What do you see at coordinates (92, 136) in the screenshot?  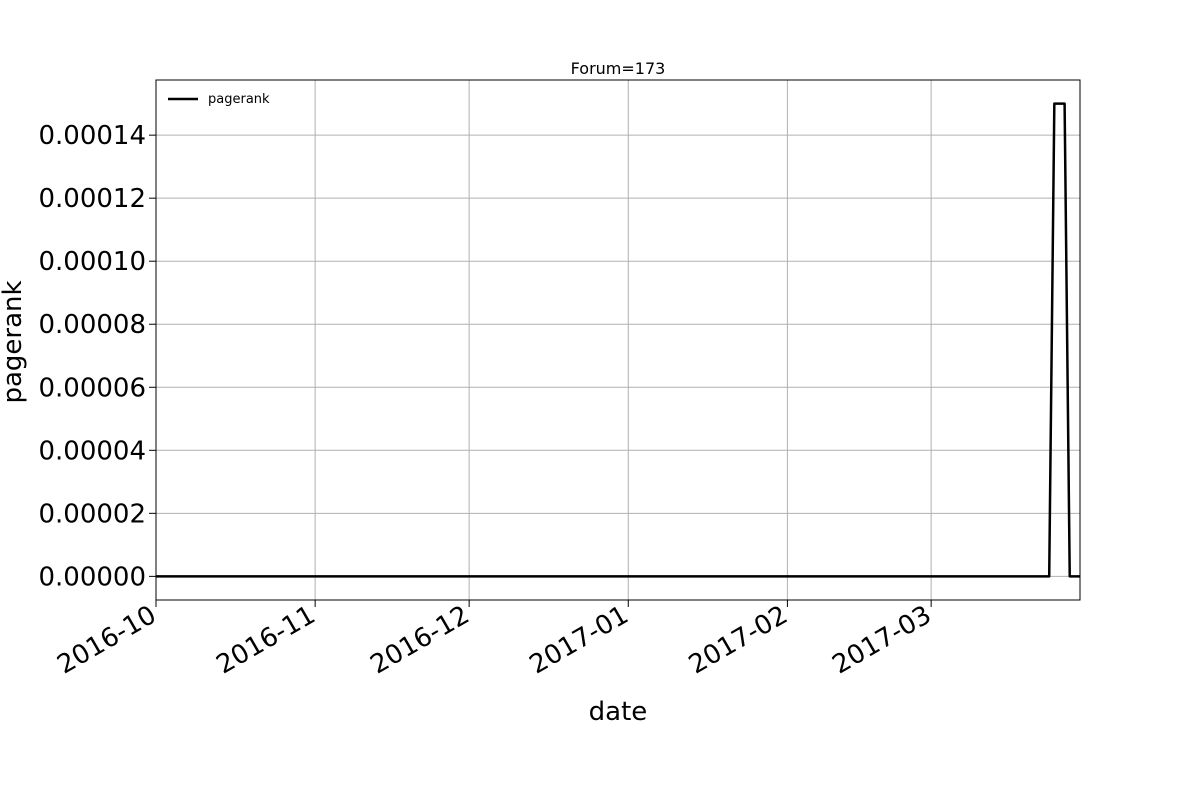 I see `y-tick-label: 0.00014` at bounding box center [92, 136].